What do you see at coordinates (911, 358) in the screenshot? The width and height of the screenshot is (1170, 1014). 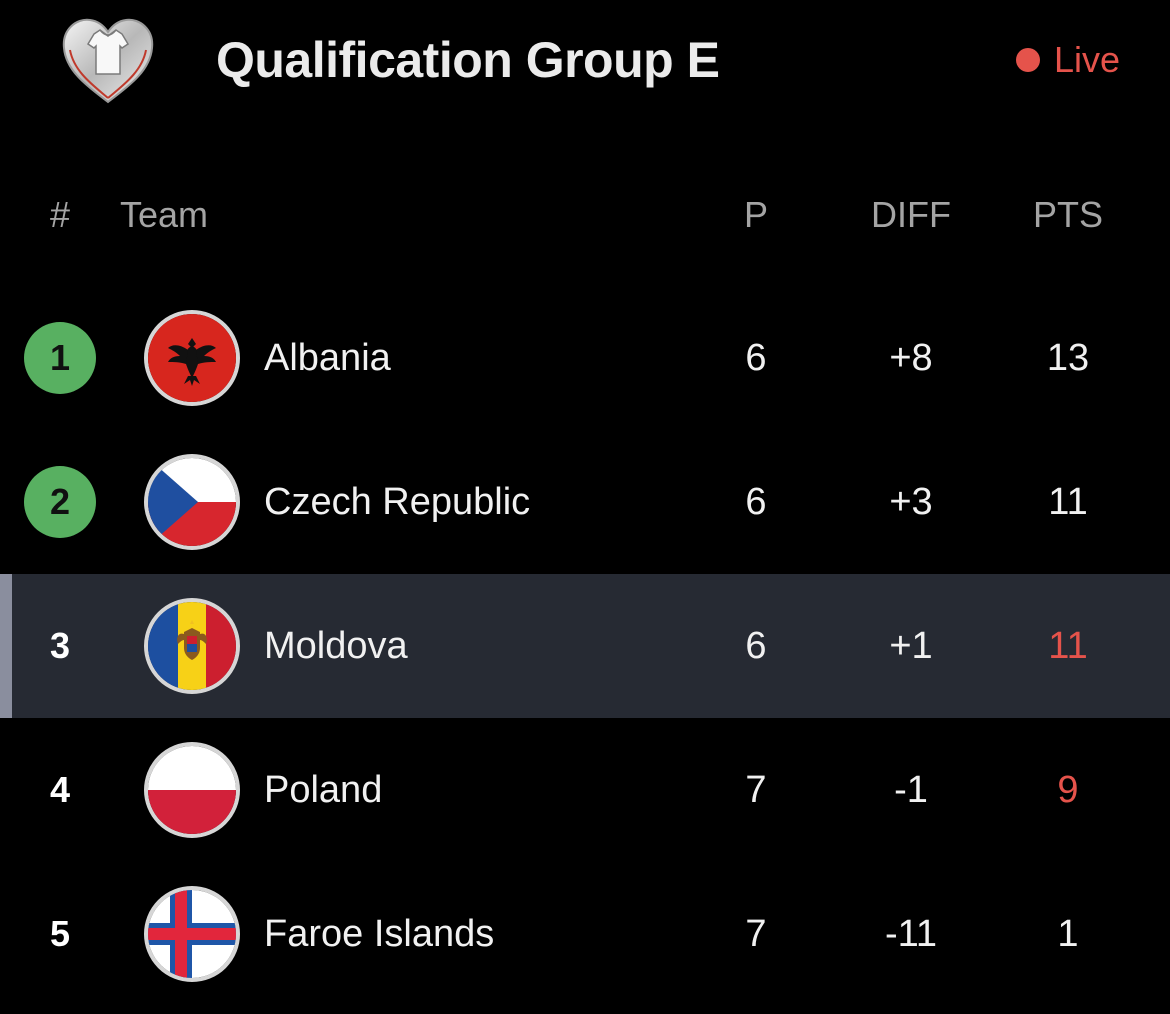 I see `diff-value: +8` at bounding box center [911, 358].